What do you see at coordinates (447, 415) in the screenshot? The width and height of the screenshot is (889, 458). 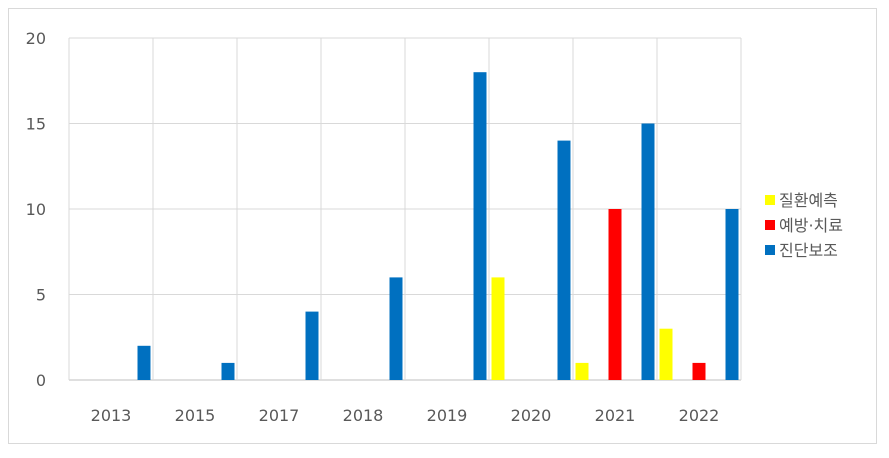 I see `x-tick-label: 2019` at bounding box center [447, 415].